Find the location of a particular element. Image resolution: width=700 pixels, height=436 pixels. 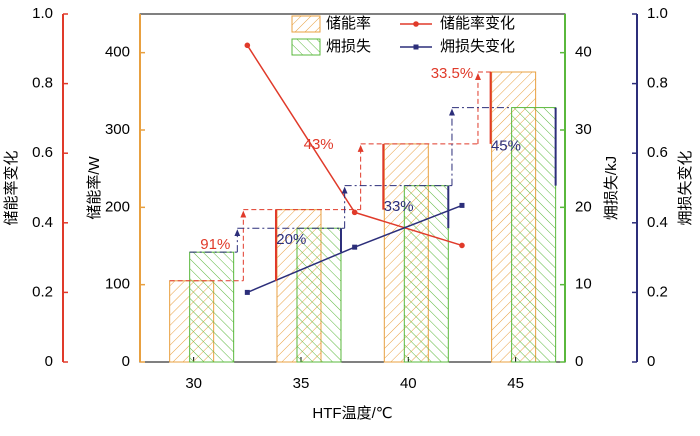

axis-label: 㶲损失变化 is located at coordinates (685, 187).